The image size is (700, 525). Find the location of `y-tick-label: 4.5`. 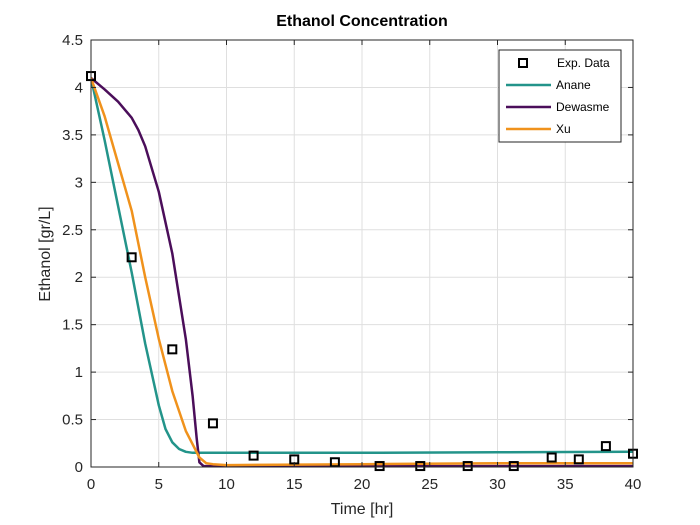

y-tick-label: 4.5 is located at coordinates (72, 40).